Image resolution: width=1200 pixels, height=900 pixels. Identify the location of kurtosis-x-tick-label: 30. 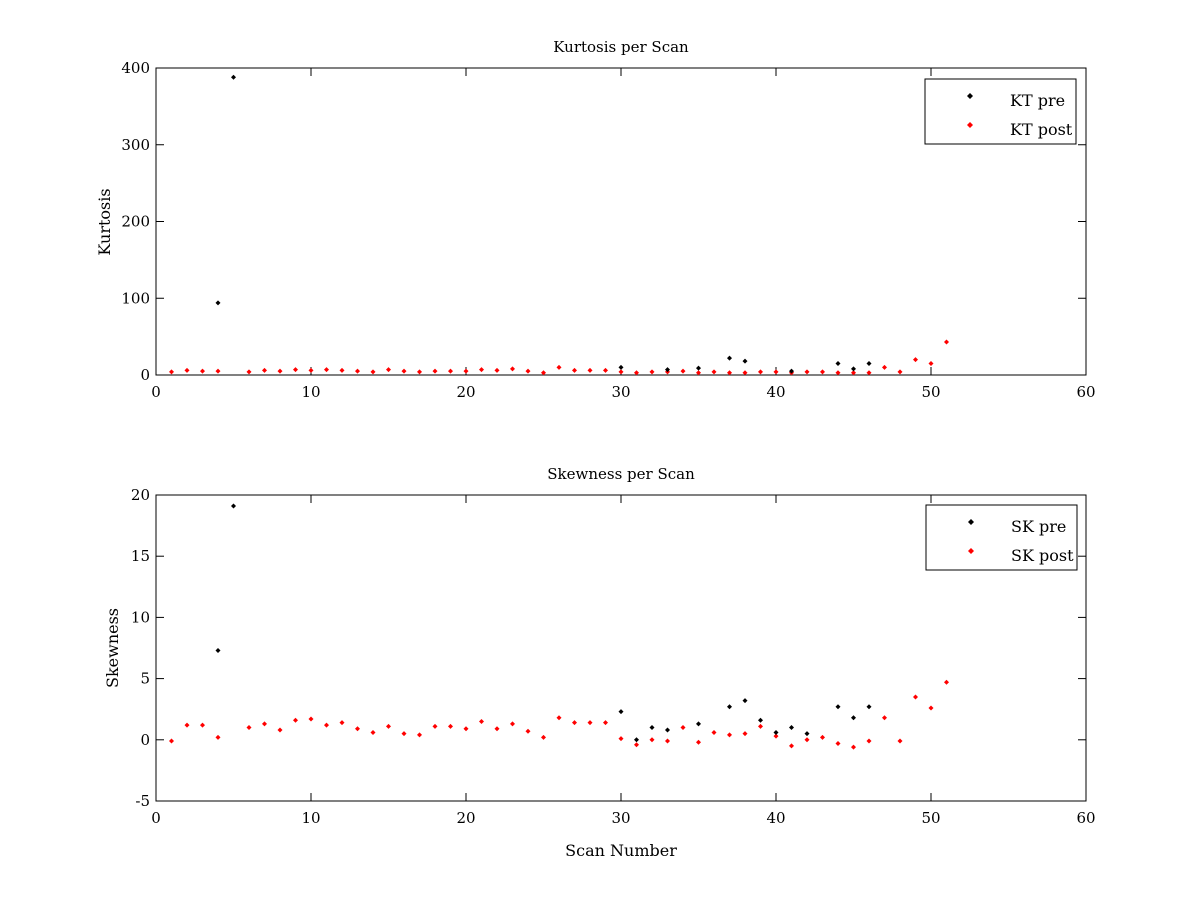
(620, 392).